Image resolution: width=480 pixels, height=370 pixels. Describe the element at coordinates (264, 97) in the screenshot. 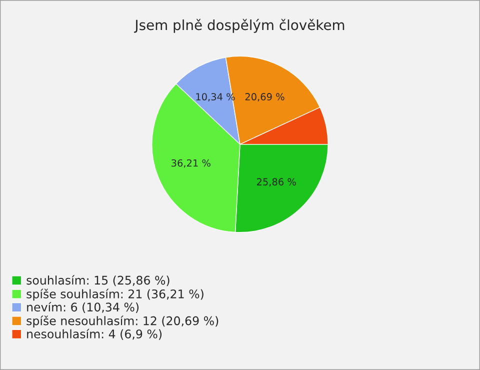

I see `data-label: 20,69 %` at that location.